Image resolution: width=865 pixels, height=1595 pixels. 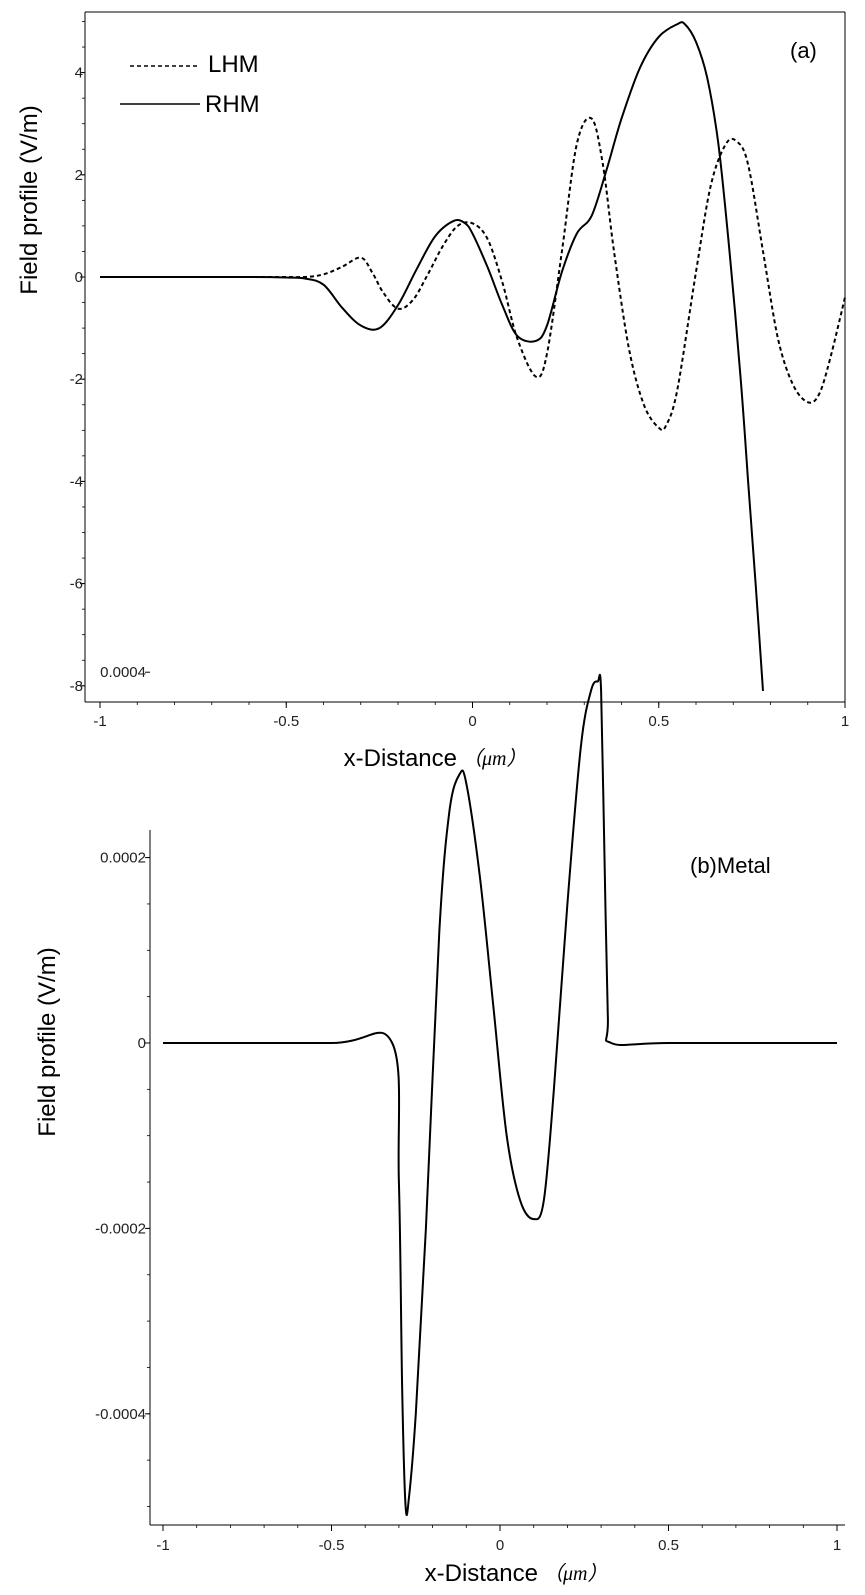 What do you see at coordinates (190, 84) in the screenshot?
I see `panel-a-legend: LHM RHM` at bounding box center [190, 84].